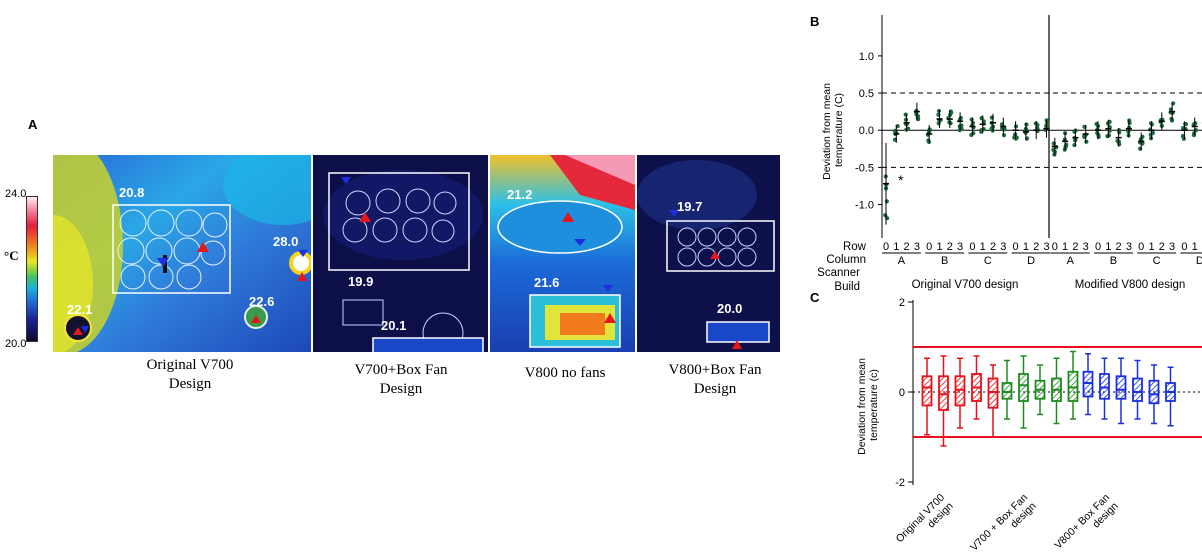 The height and width of the screenshot is (555, 1202). What do you see at coordinates (866, 57) in the screenshot?
I see `y-tick-label: 1.0` at bounding box center [866, 57].